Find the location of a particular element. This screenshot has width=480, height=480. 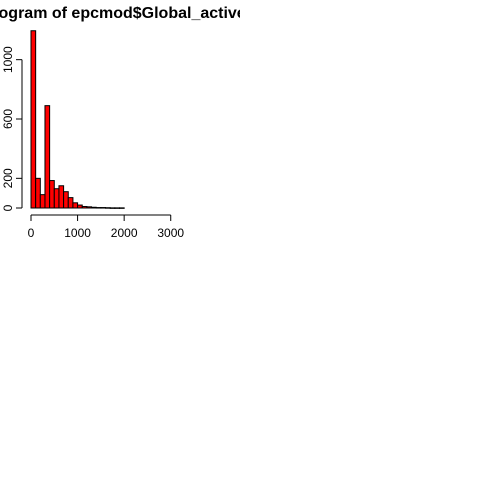

x-axis: 0 1000 2000 3000 is located at coordinates (106, 227).